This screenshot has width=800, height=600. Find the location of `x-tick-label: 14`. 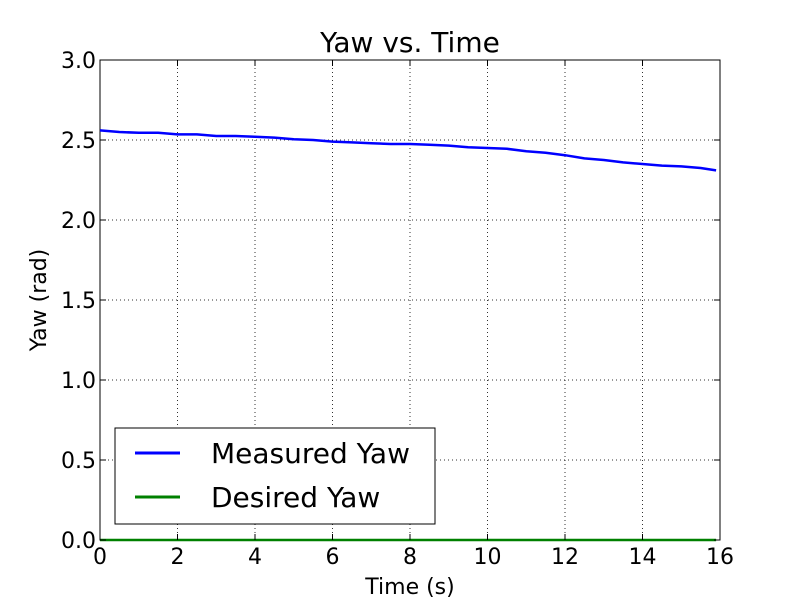

x-tick-label: 14 is located at coordinates (643, 557).